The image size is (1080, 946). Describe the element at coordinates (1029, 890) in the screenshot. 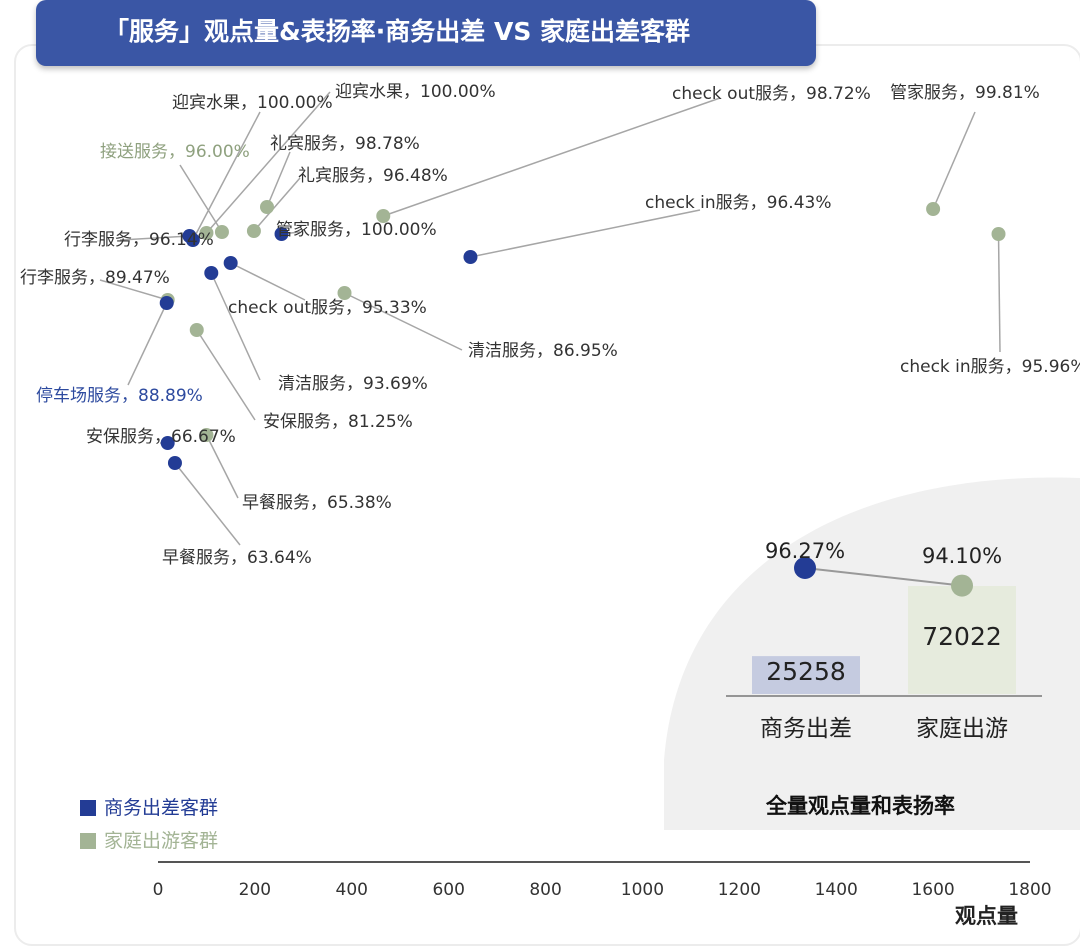

I see `x-tick-label: 1800` at that location.